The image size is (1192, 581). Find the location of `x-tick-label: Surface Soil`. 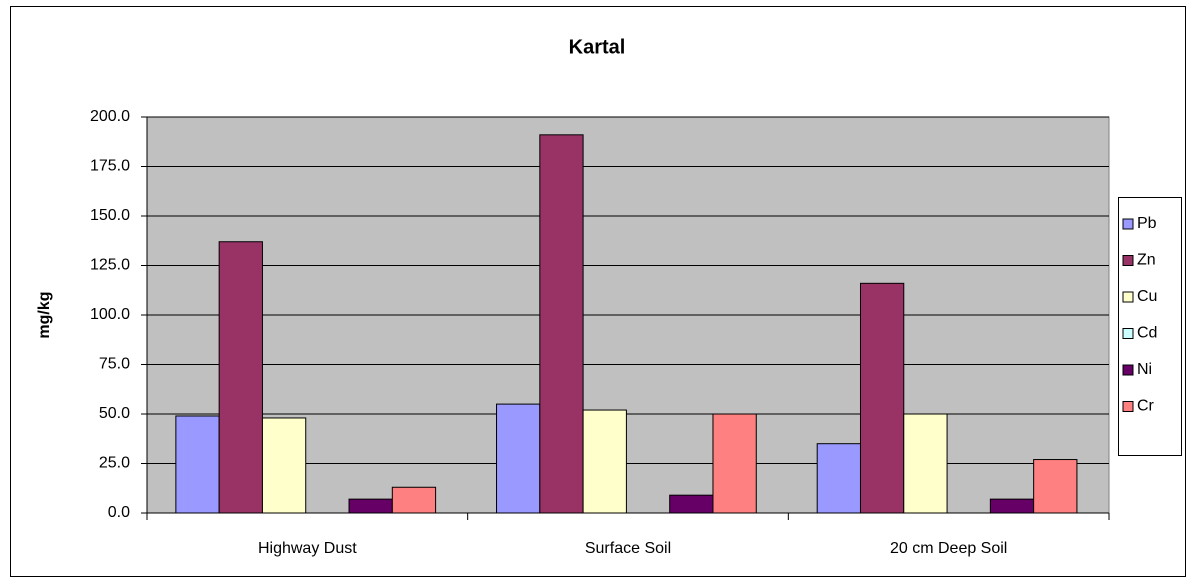

x-tick-label: Surface Soil is located at coordinates (628, 548).